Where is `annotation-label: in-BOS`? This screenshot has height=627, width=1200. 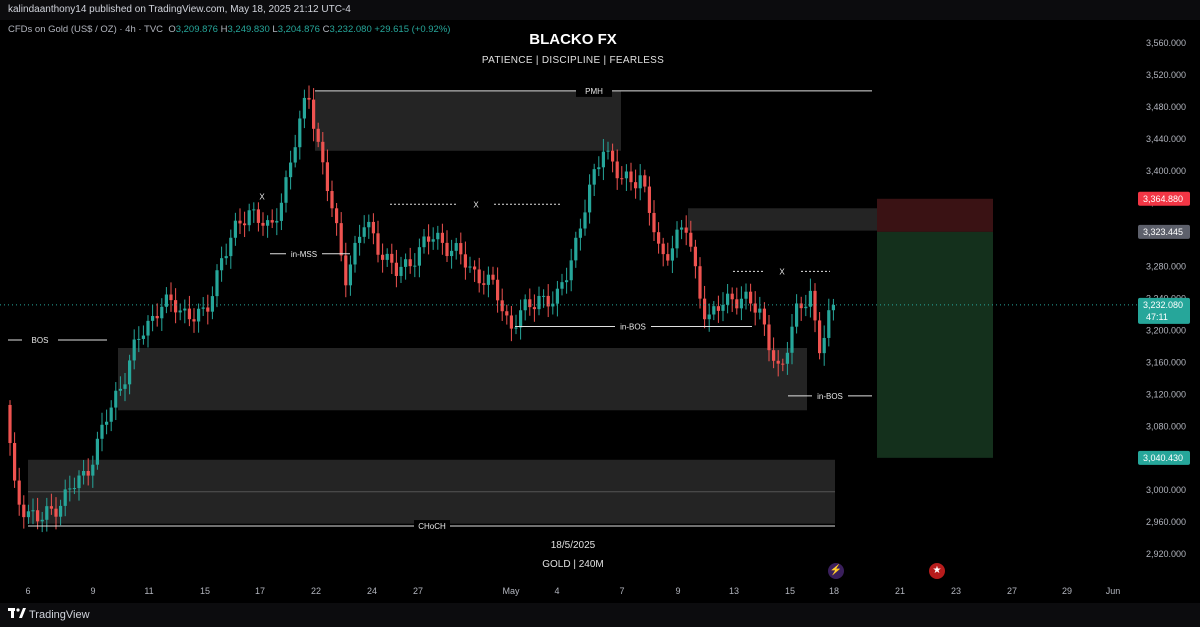 annotation-label: in-BOS is located at coordinates (830, 396).